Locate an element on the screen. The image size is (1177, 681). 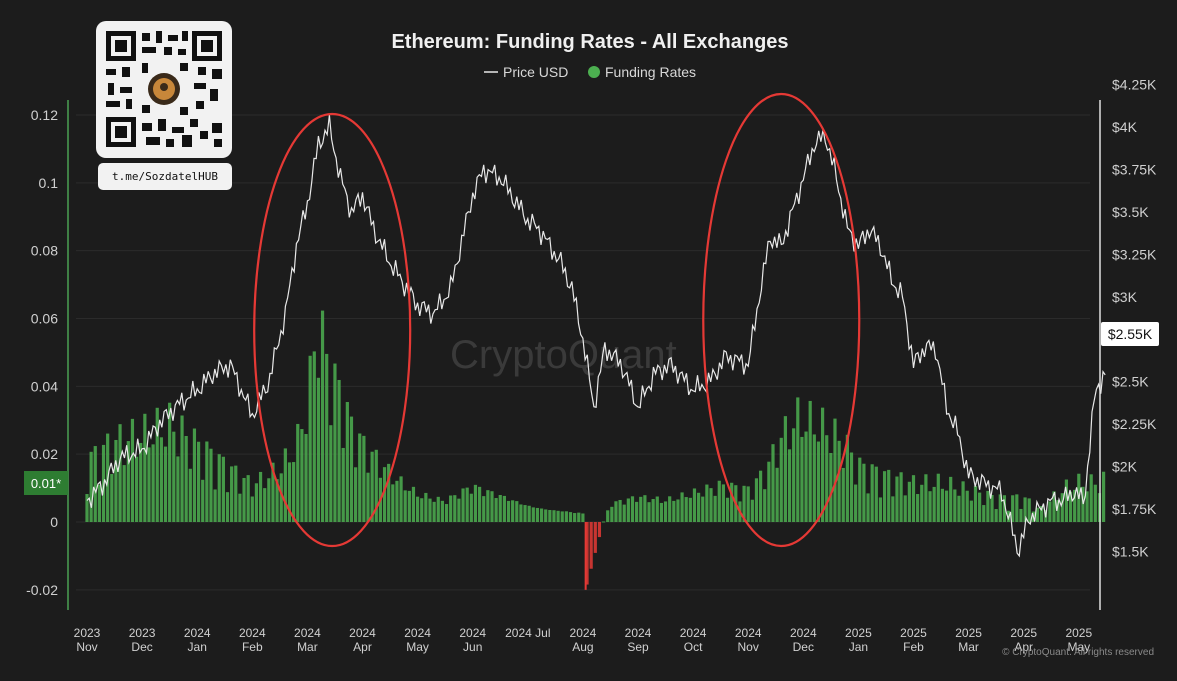
x-tick-month-6: May is located at coordinates (417, 647).